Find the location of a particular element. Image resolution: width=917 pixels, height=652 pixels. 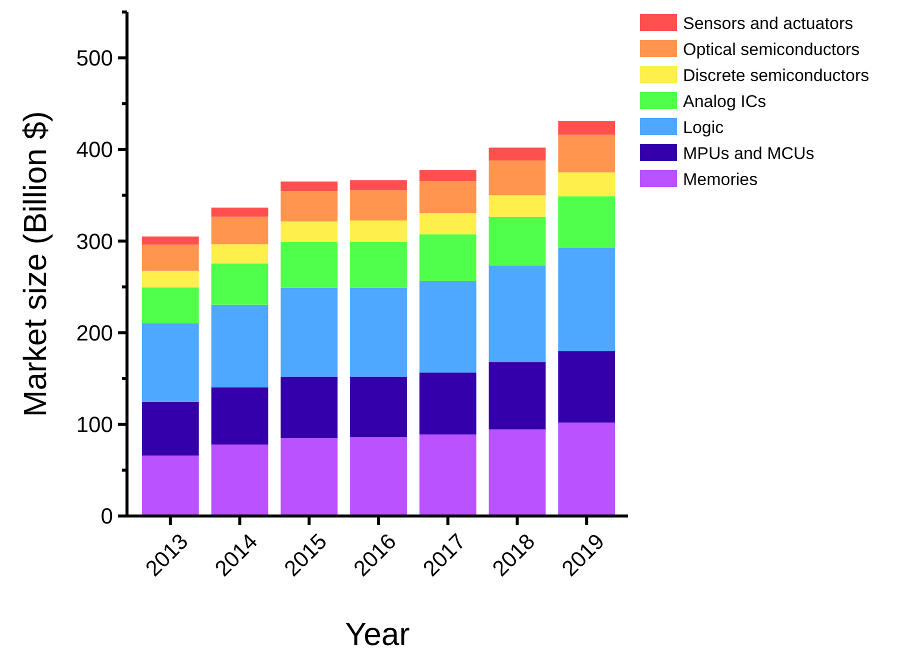

y-tick-label: 100 is located at coordinates (94, 425).